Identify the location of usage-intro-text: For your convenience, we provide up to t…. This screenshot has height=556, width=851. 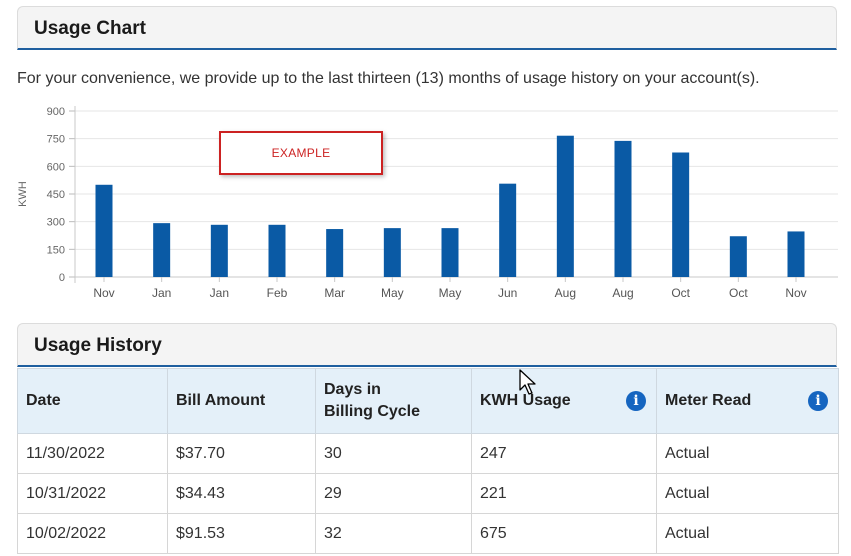
(388, 78).